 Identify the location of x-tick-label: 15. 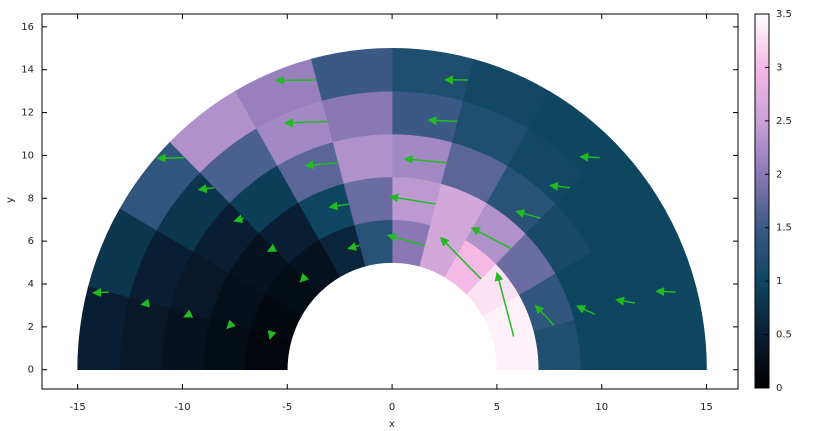
(706, 407).